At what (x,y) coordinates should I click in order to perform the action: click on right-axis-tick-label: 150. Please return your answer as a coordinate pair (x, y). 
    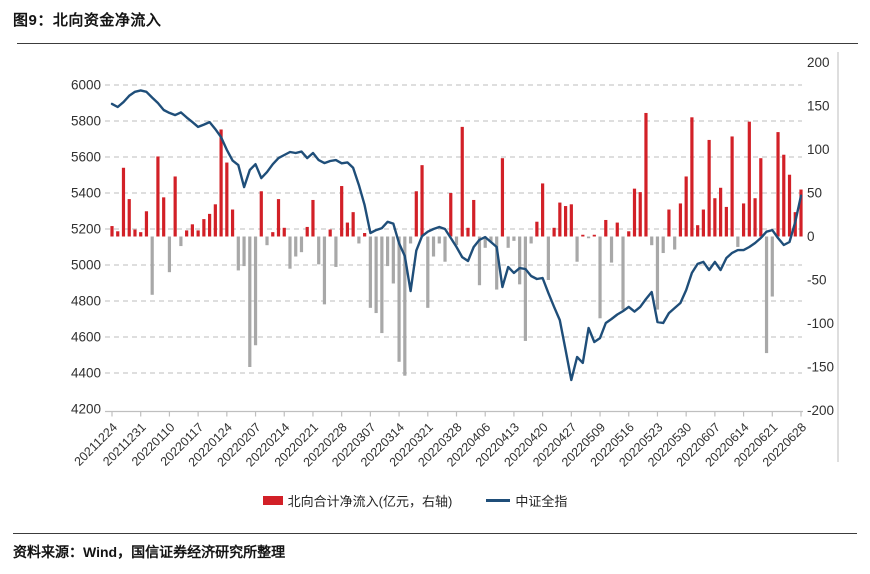
    Looking at the image, I should click on (818, 106).